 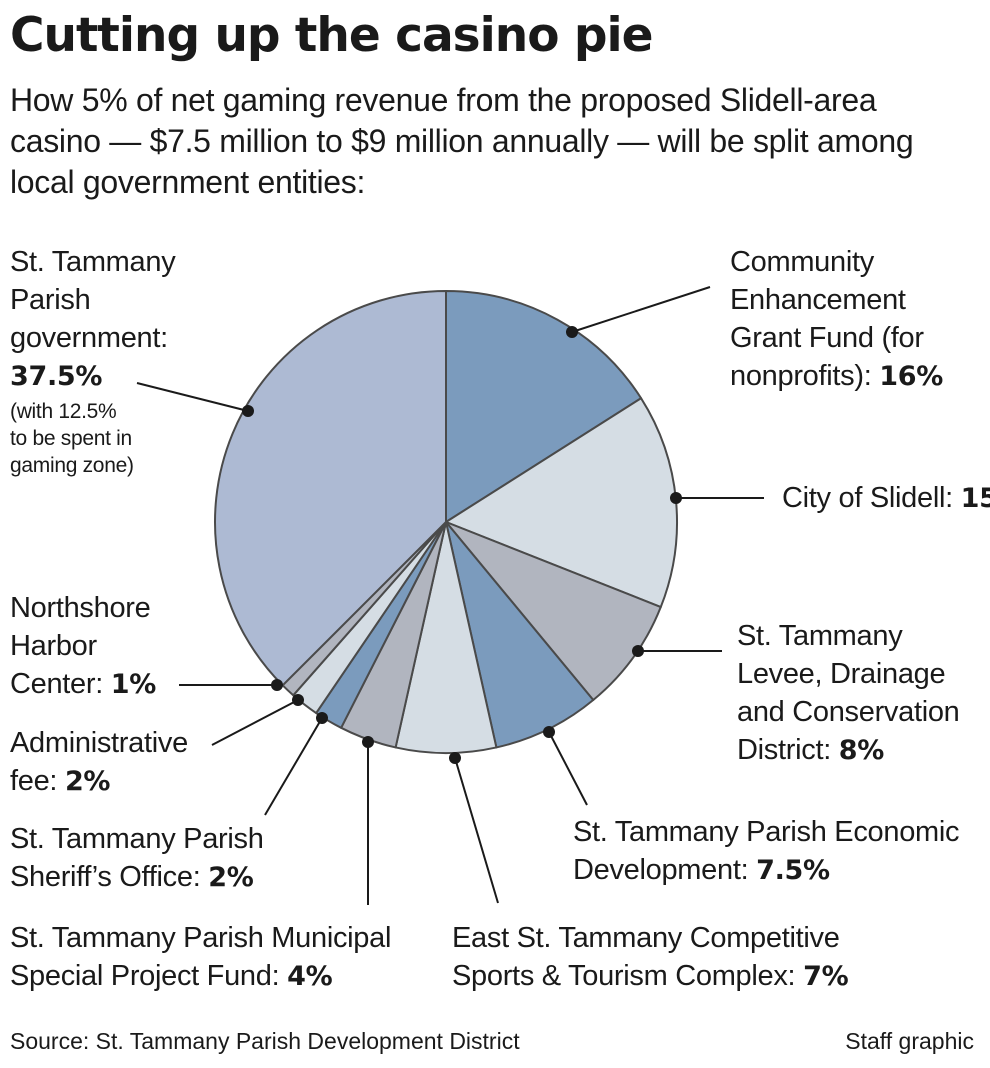 I want to click on slice-label-text: nonprofits):, so click(x=801, y=376).